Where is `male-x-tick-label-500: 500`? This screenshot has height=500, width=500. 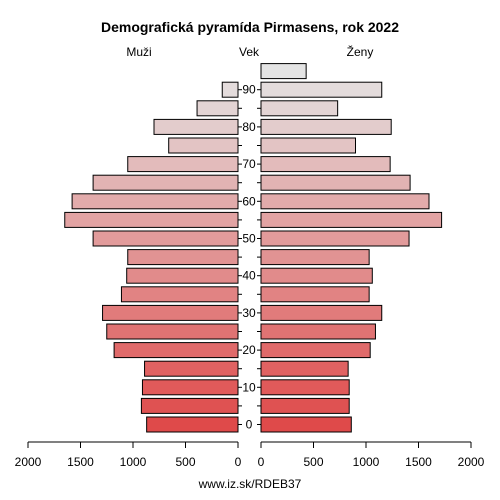
male-x-tick-label-500: 500 is located at coordinates (185, 462).